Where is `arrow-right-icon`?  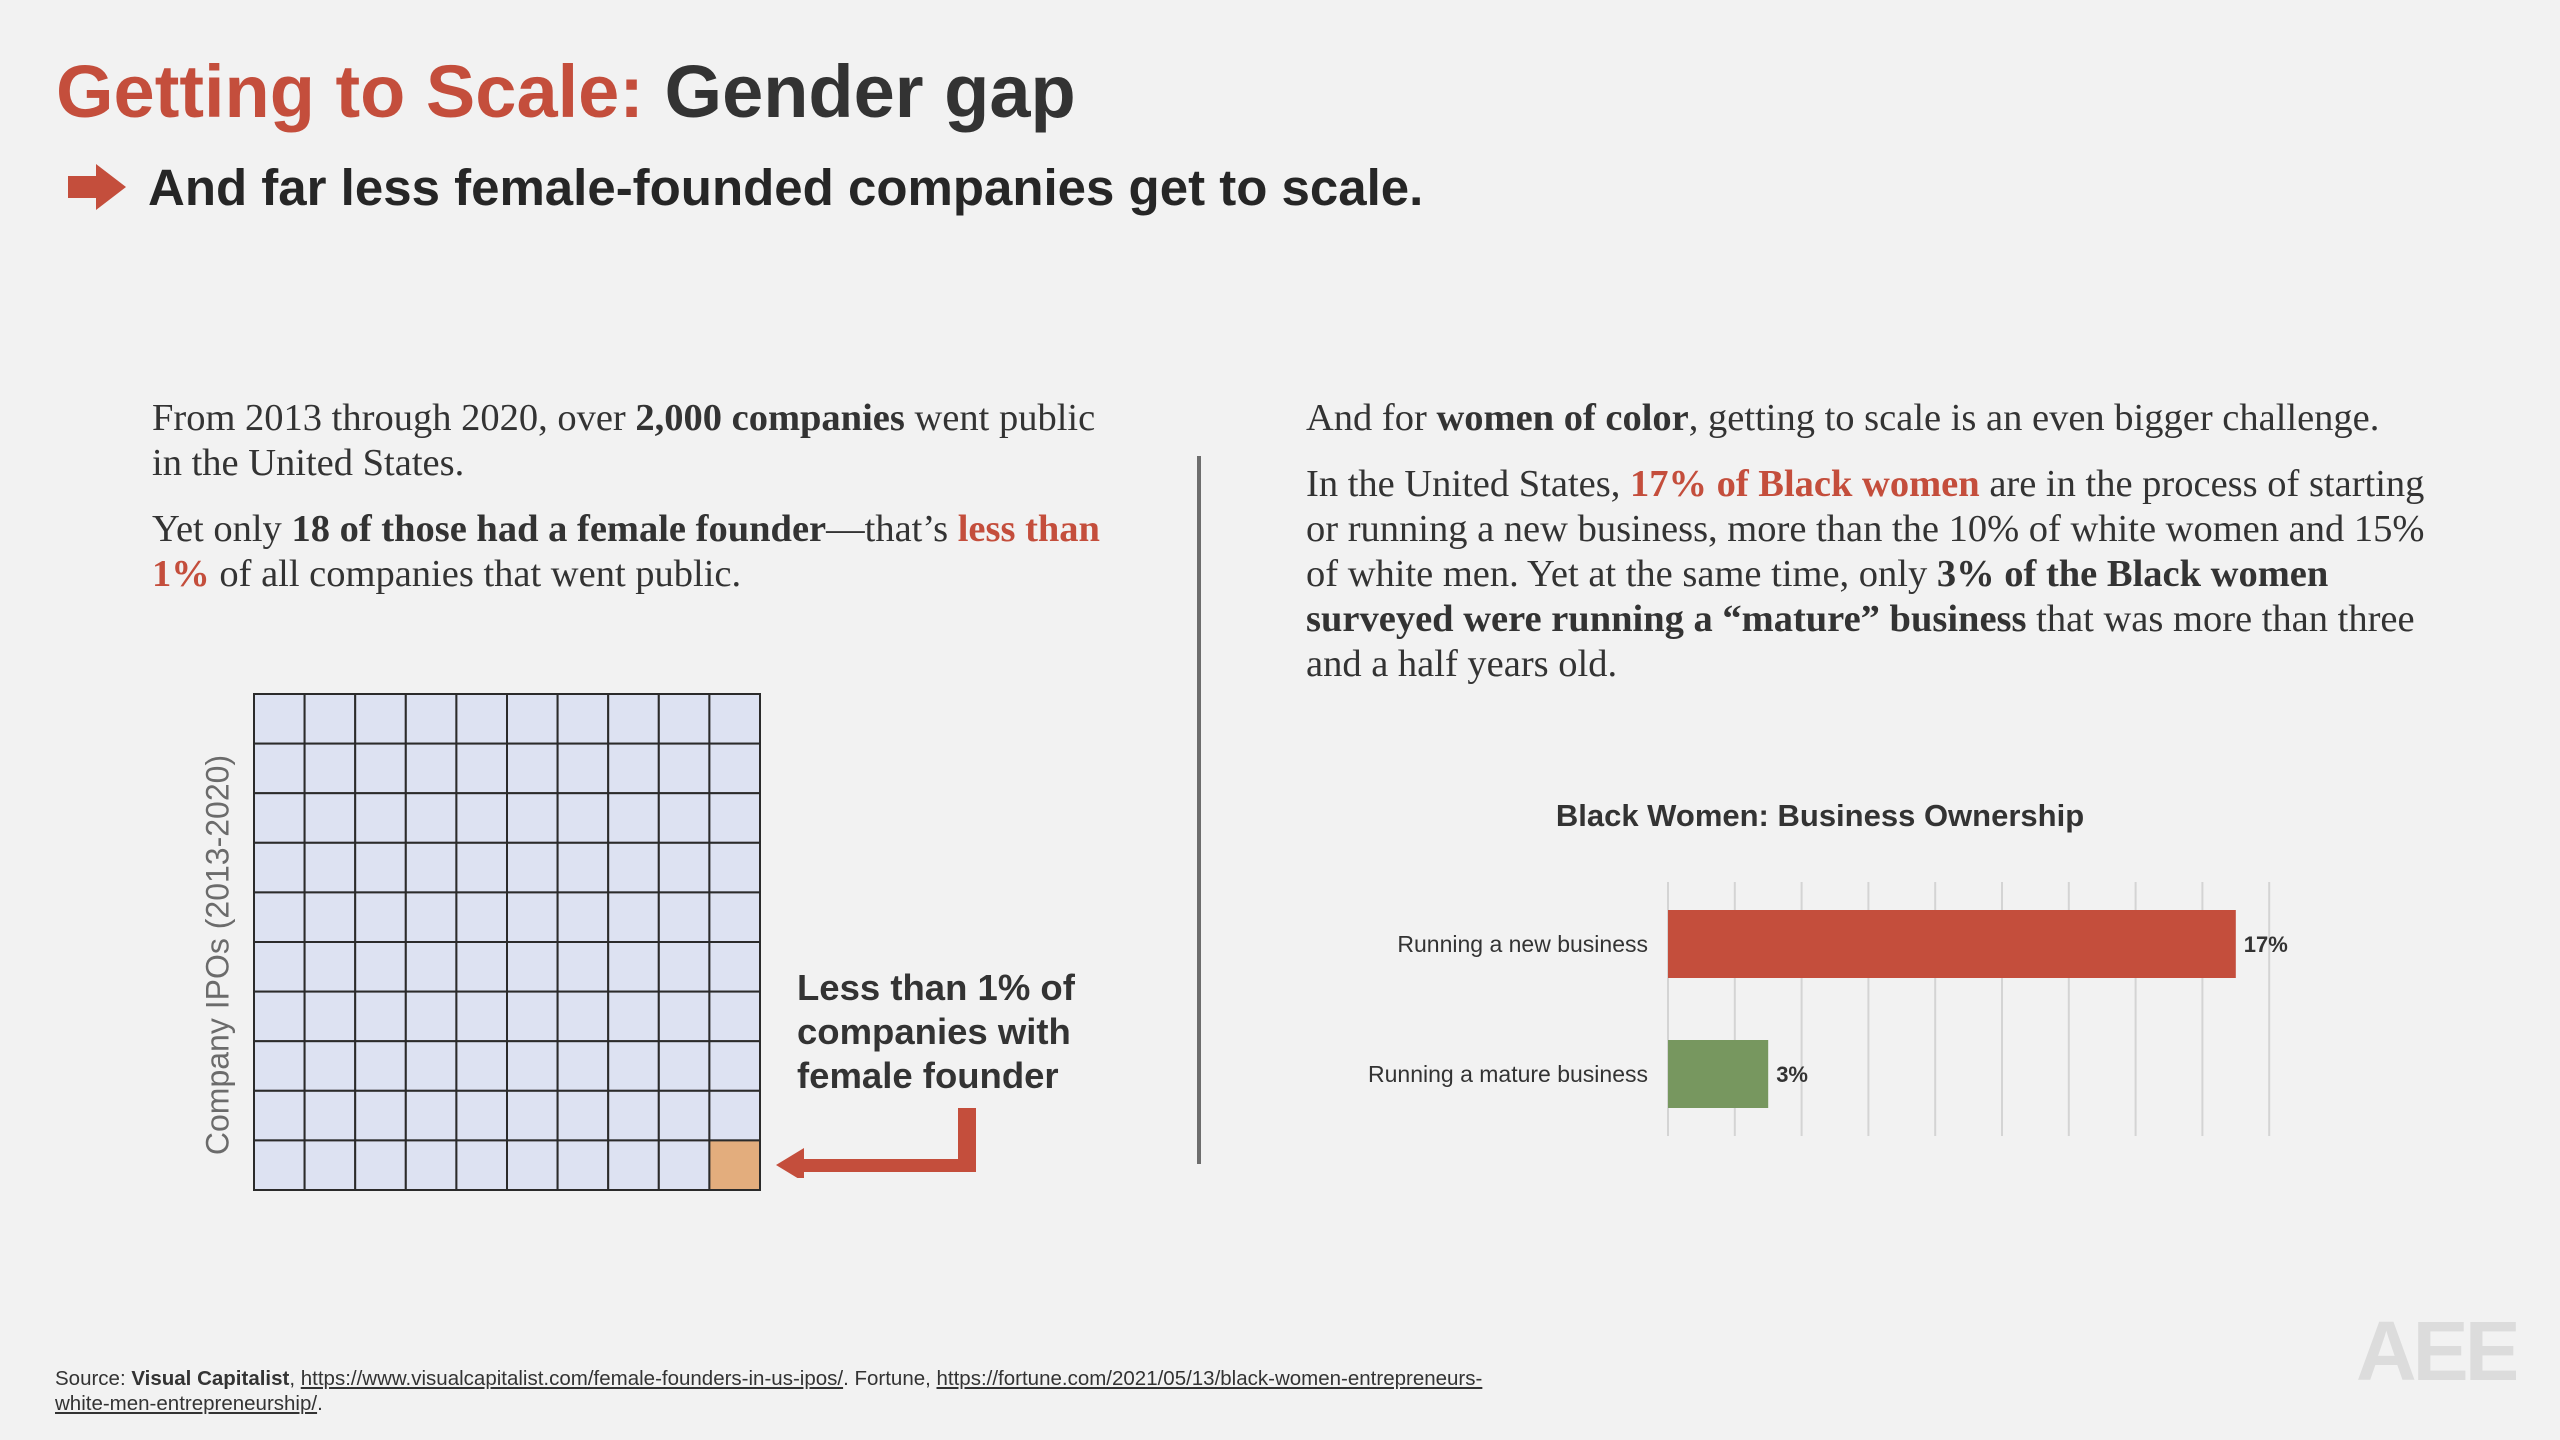
arrow-right-icon is located at coordinates (97, 187).